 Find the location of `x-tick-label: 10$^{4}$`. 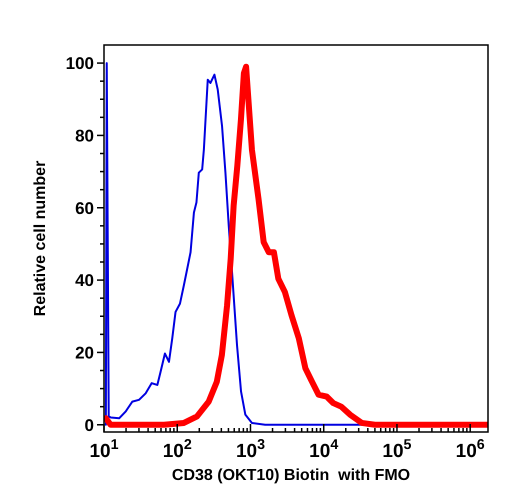

x-tick-label: 10$^{4}$ is located at coordinates (323, 449).